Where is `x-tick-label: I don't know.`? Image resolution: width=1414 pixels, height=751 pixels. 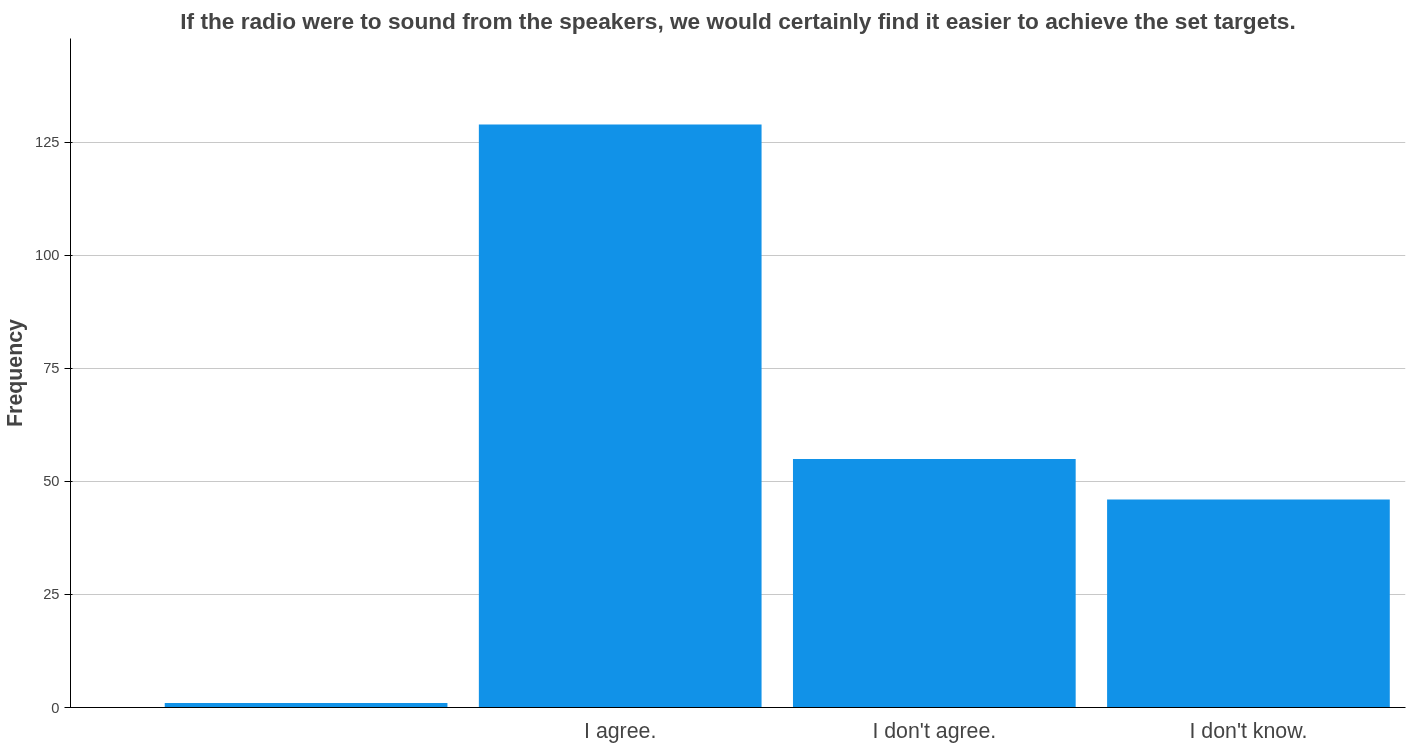 x-tick-label: I don't know. is located at coordinates (1248, 730).